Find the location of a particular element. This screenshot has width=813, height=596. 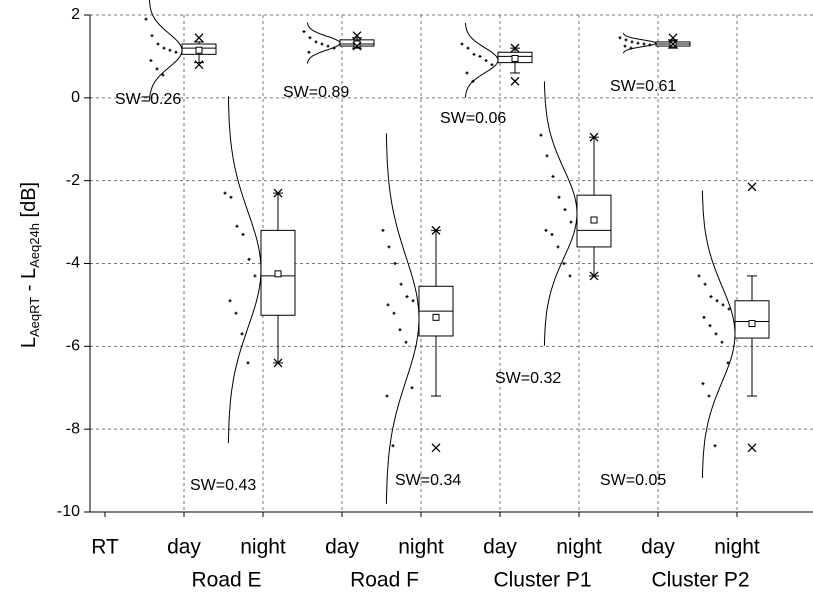

y-tick-label: -10 is located at coordinates (68, 511).